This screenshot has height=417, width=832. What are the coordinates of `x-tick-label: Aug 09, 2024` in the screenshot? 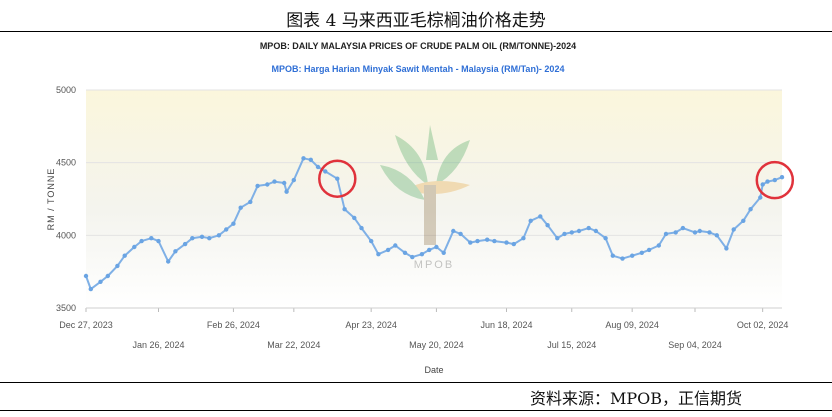 It's located at (632, 325).